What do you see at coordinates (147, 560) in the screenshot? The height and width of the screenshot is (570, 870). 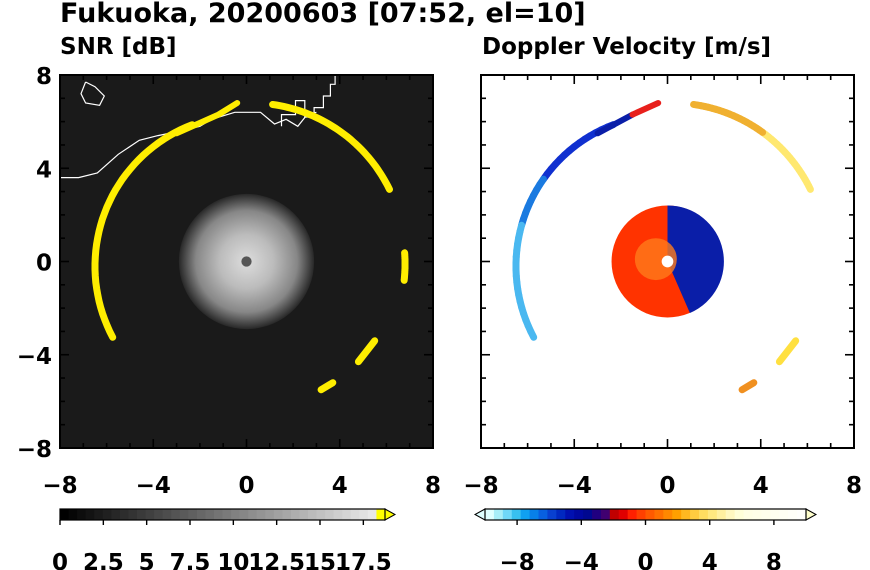 I see `snr-colorbar-label: 5` at bounding box center [147, 560].